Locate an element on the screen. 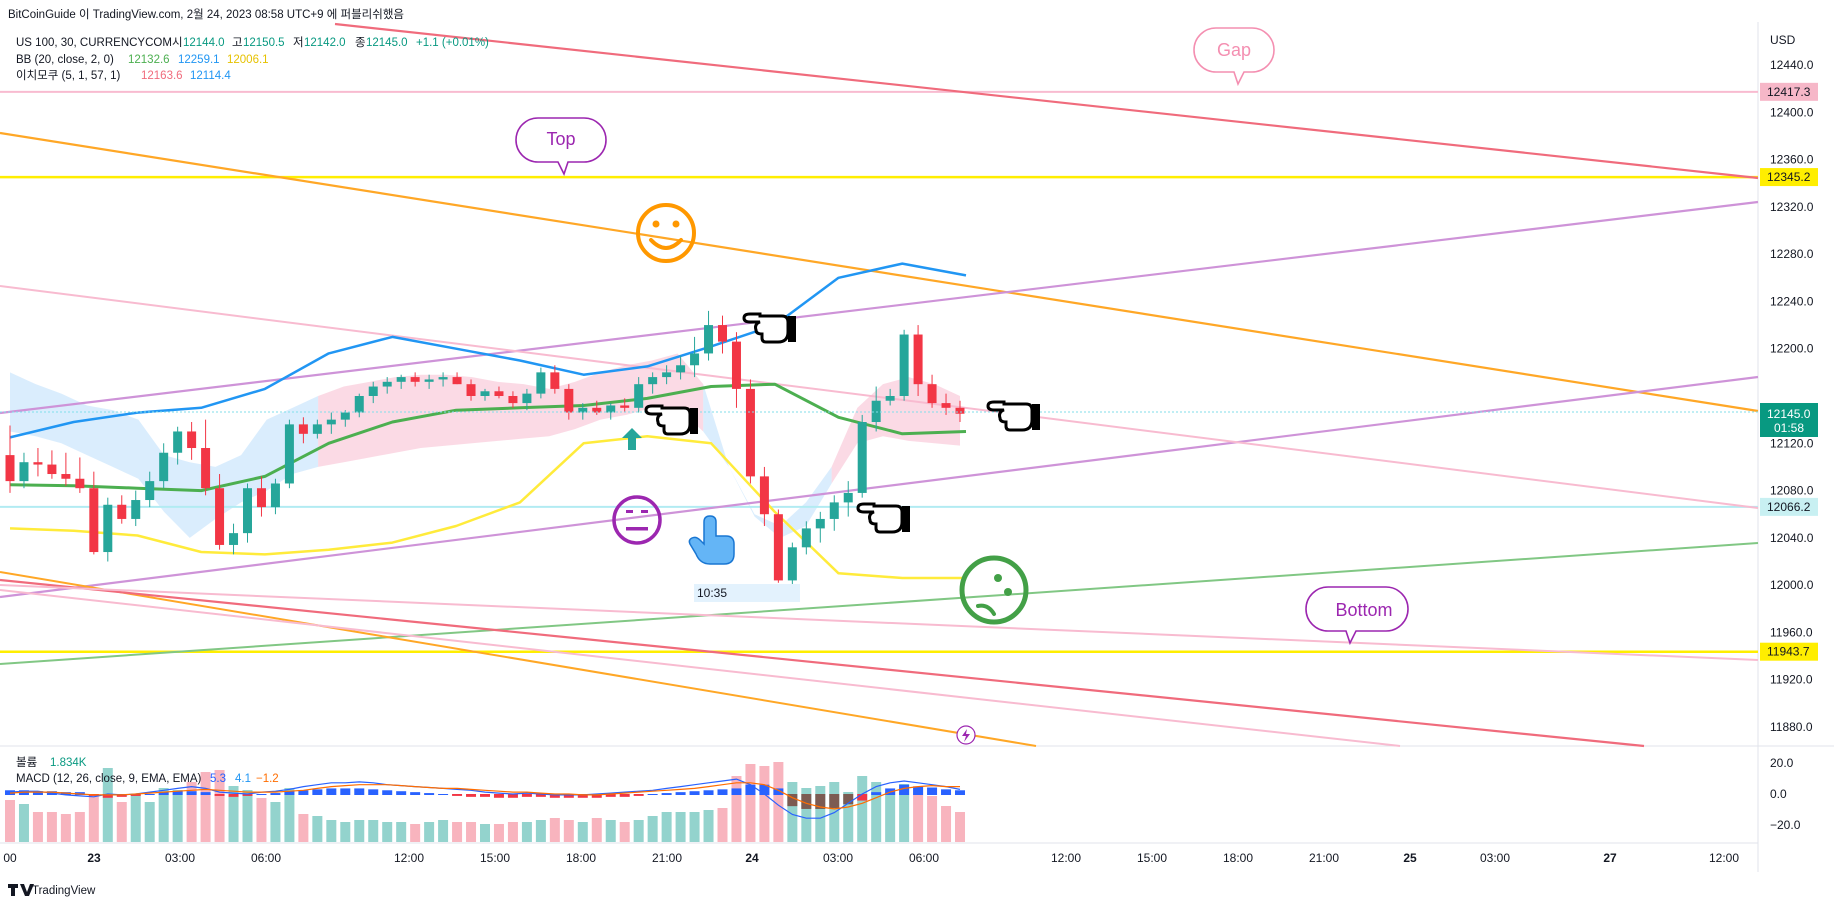 The image size is (1834, 907). macd-histogram-bar is located at coordinates (135, 795).